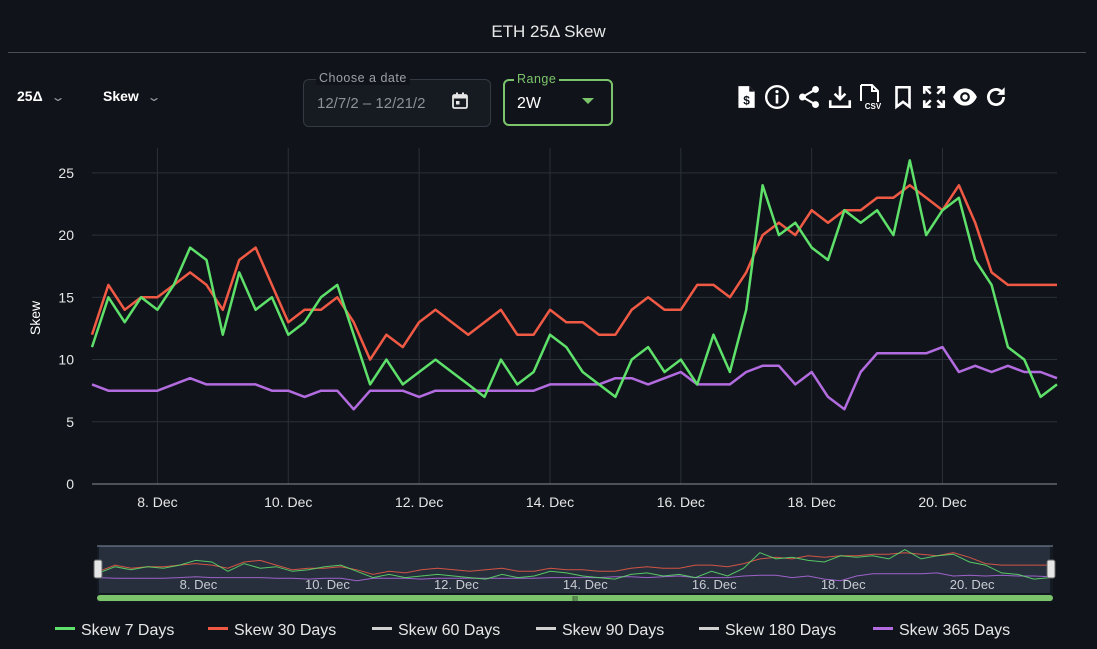 The height and width of the screenshot is (649, 1097). Describe the element at coordinates (547, 52) in the screenshot. I see `title-divider` at that location.